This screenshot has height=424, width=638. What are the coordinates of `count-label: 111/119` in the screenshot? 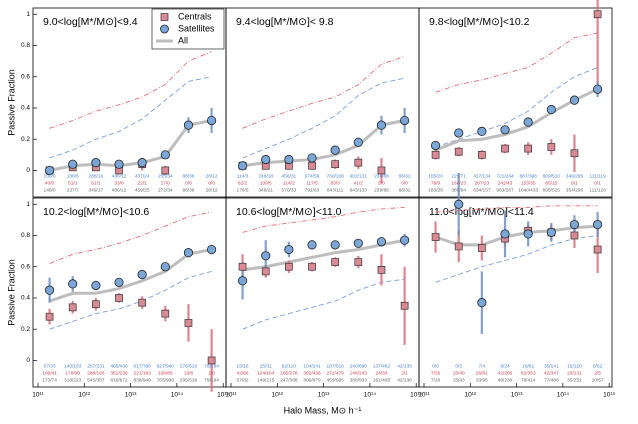 It's located at (597, 176).